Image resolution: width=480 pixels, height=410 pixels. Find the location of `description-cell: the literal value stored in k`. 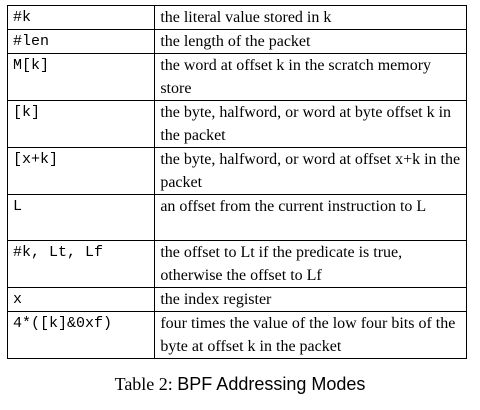

description-cell: the literal value stored in k is located at coordinates (310, 17).